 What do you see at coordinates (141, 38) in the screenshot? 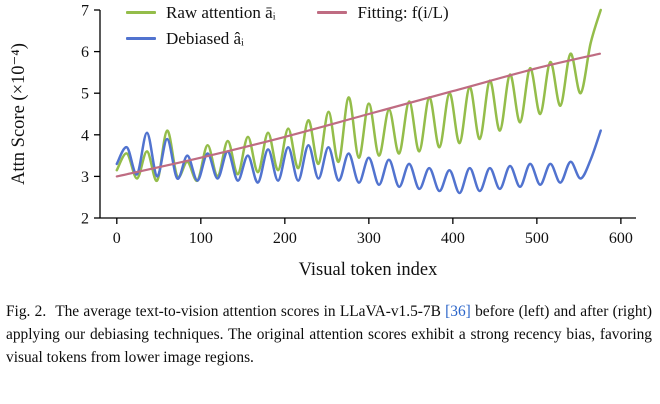
I see `debiased-line-swatch` at bounding box center [141, 38].